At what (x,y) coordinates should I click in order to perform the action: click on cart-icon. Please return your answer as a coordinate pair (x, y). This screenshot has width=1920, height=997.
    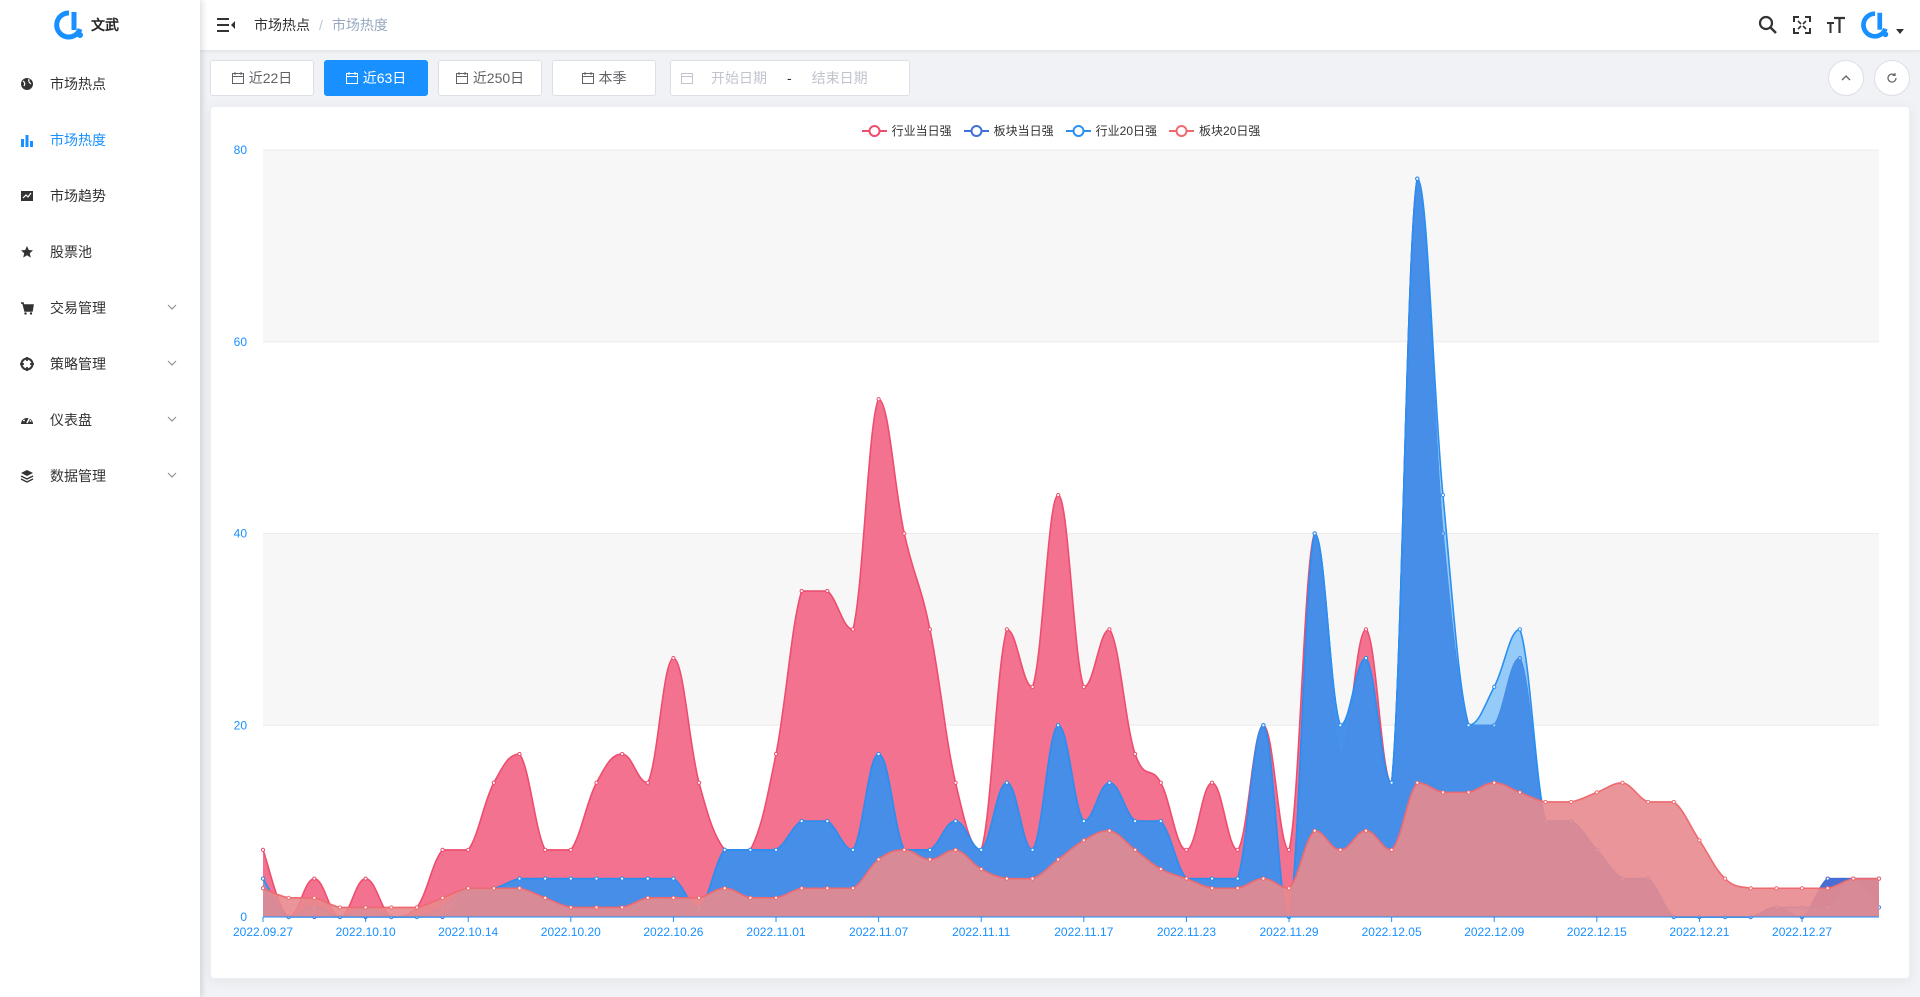
    Looking at the image, I should click on (27, 308).